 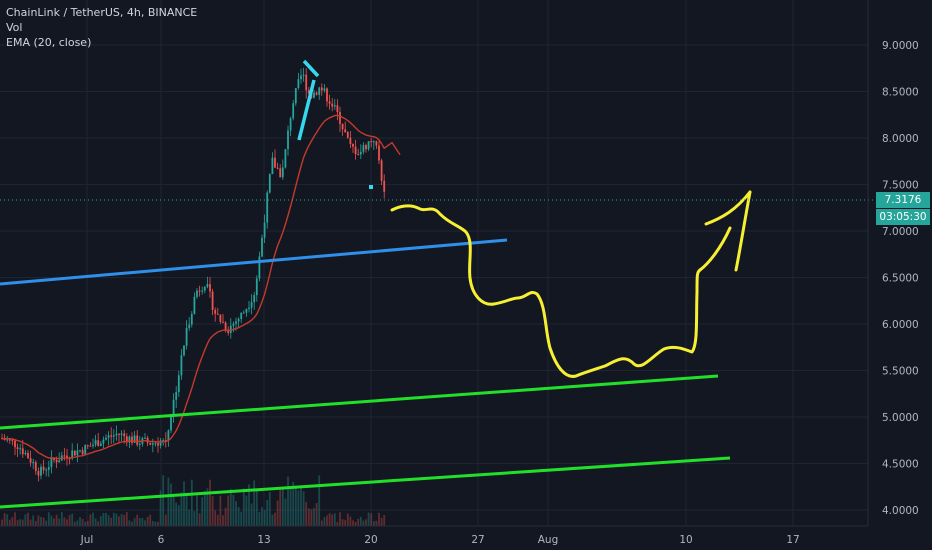 I want to click on highlight-dot, so click(x=371, y=187).